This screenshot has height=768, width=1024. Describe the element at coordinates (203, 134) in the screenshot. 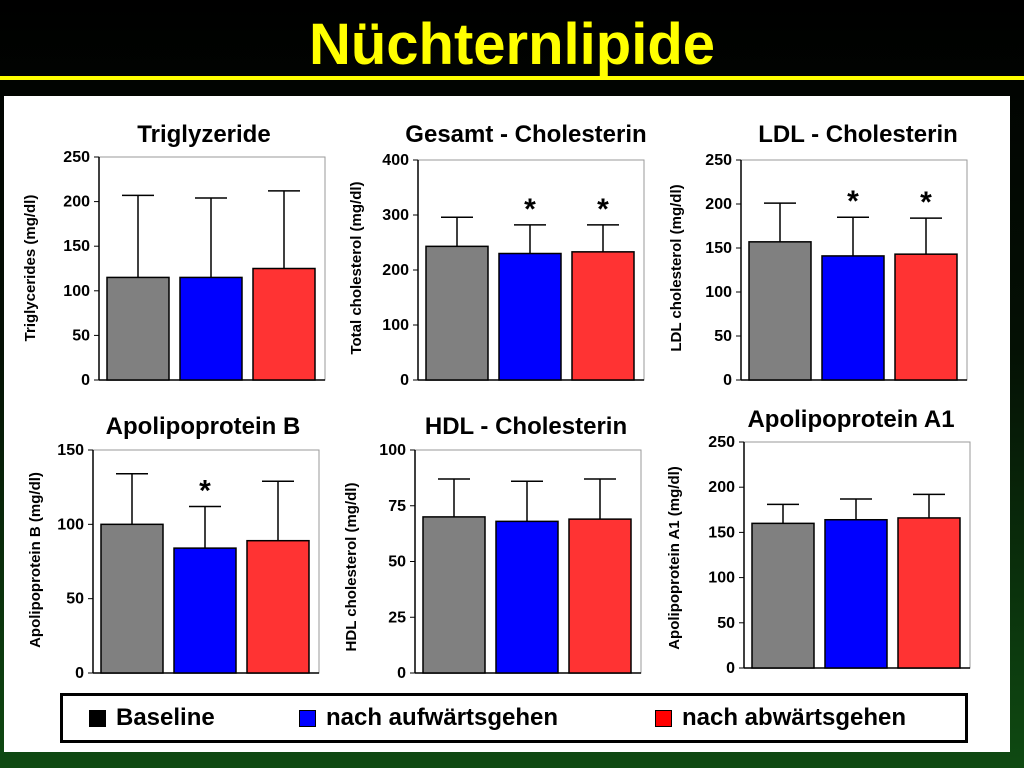

I see `chart-title: Triglyzeride` at that location.